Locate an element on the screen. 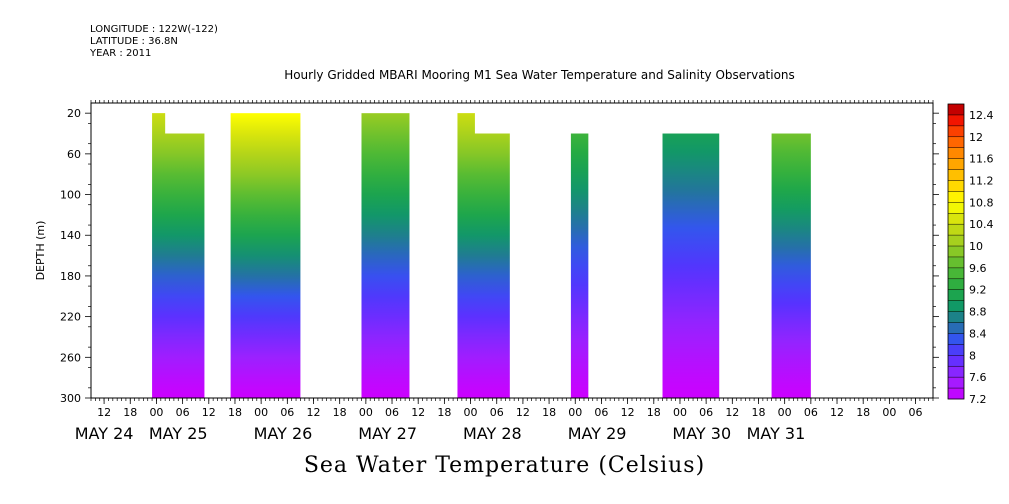  y-tick-label: 300 is located at coordinates (70, 398).